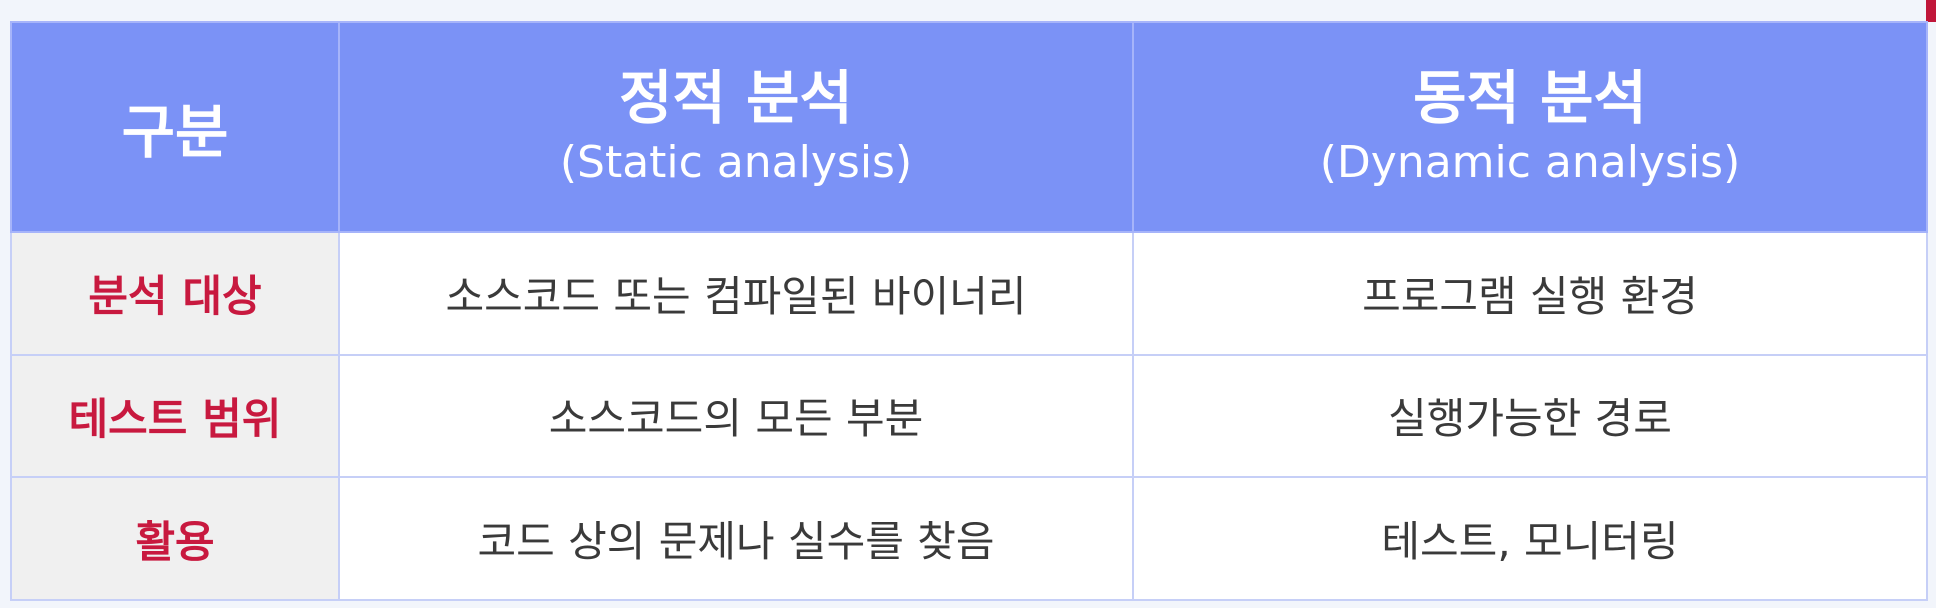  What do you see at coordinates (175, 416) in the screenshot?
I see `row-label-test-scope: 테스트 범위` at bounding box center [175, 416].